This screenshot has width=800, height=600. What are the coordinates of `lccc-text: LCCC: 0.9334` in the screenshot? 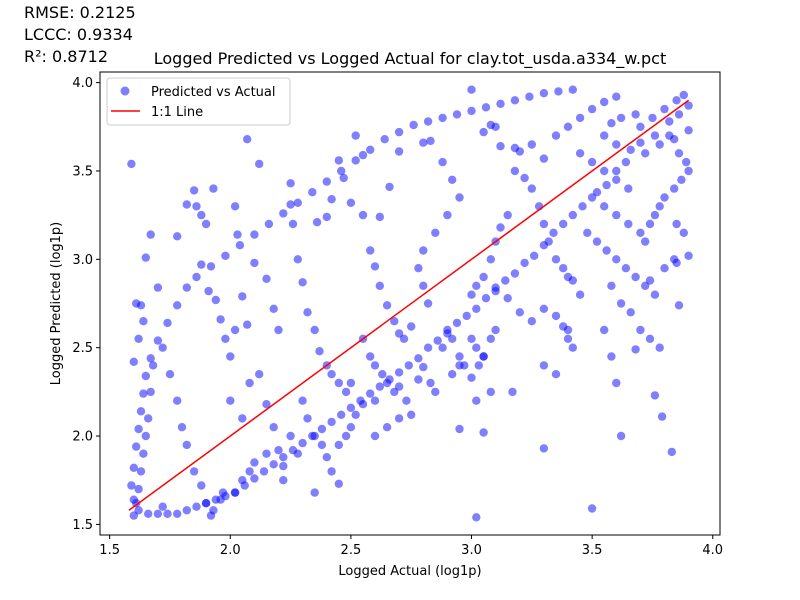 It's located at (78, 34).